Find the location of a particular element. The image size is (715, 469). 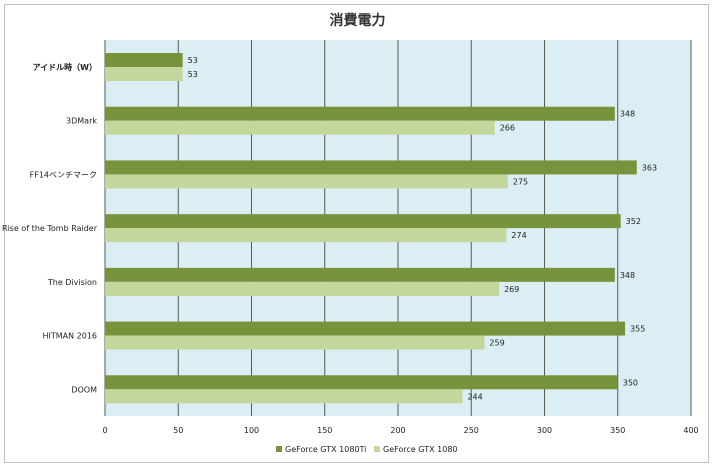

legend-label: GeForce GTX 1080 is located at coordinates (420, 449).